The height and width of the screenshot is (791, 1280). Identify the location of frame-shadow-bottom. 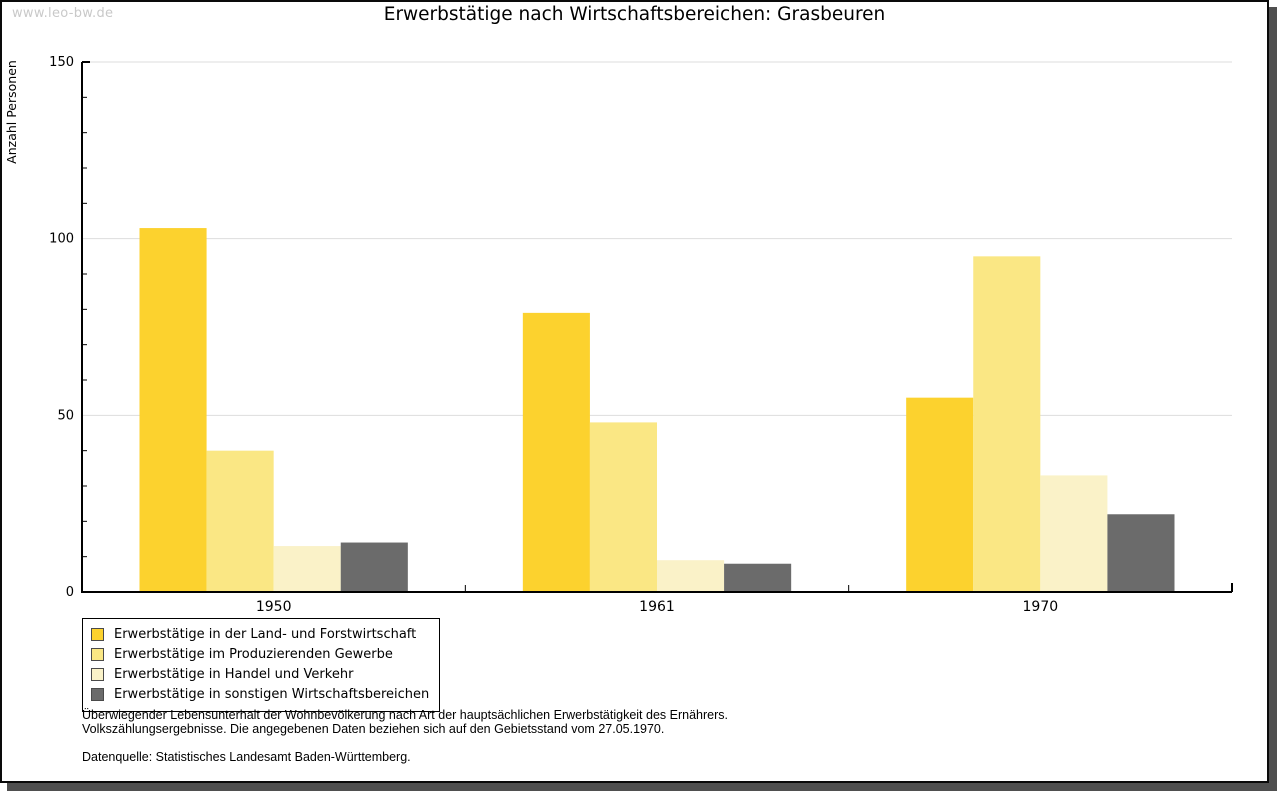
(638, 787).